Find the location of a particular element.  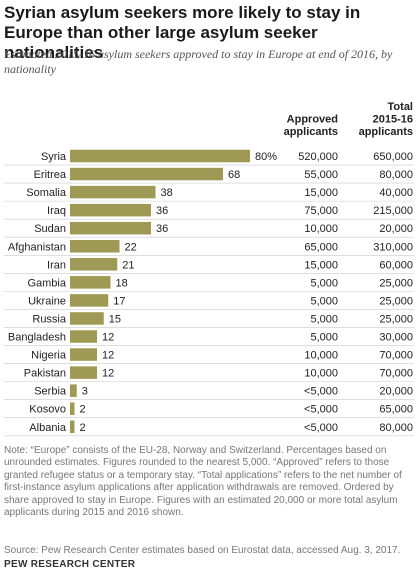

category-label: Afghanistan is located at coordinates (37, 247).